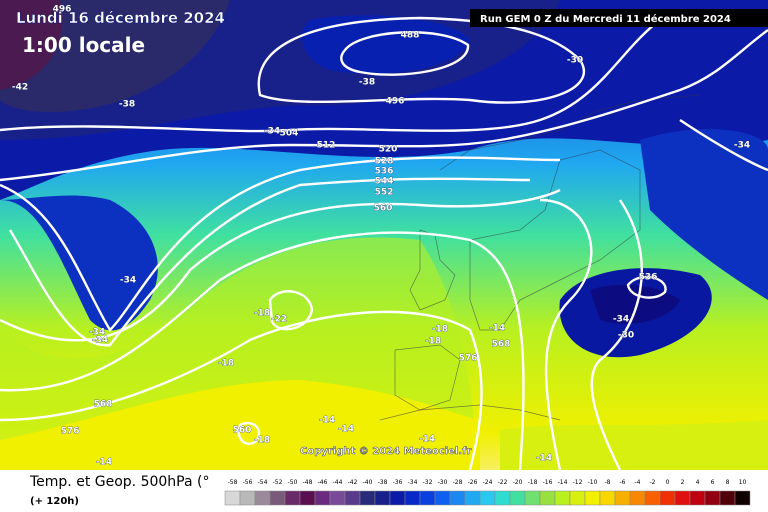 The height and width of the screenshot is (512, 768). Describe the element at coordinates (533, 482) in the screenshot. I see `scale-label: -18` at that location.